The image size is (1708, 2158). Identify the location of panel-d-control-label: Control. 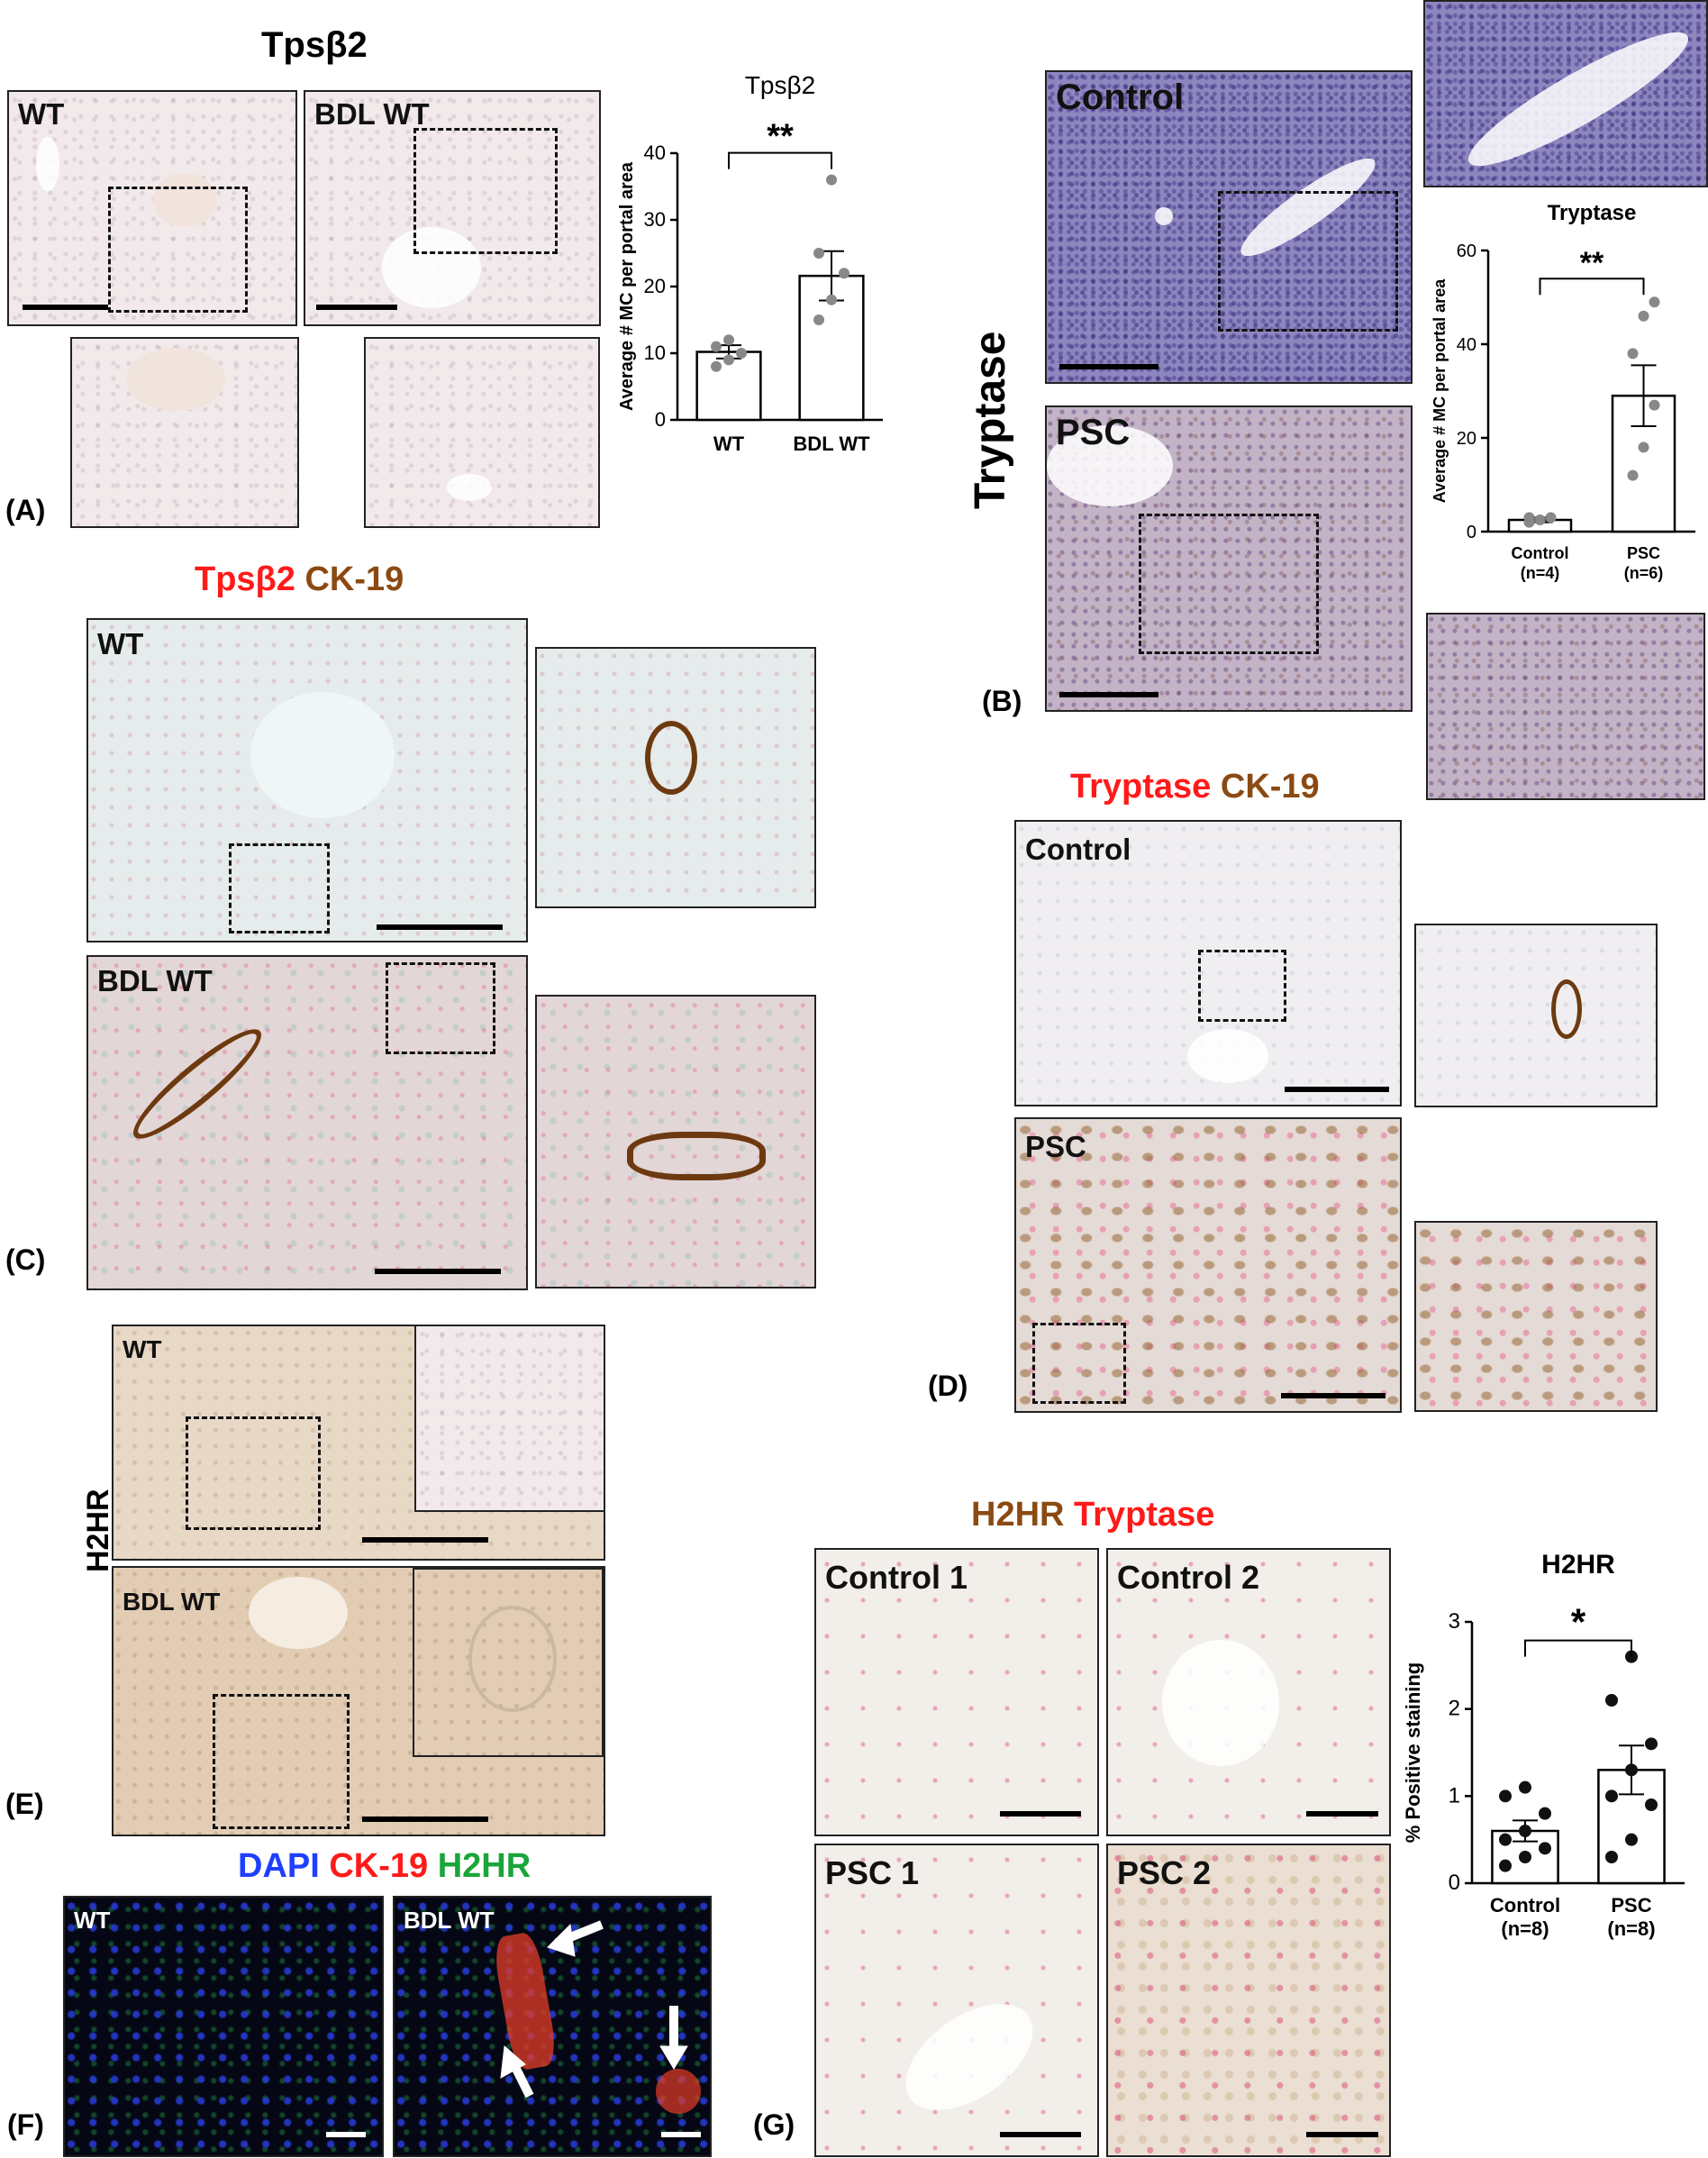
(1078, 849).